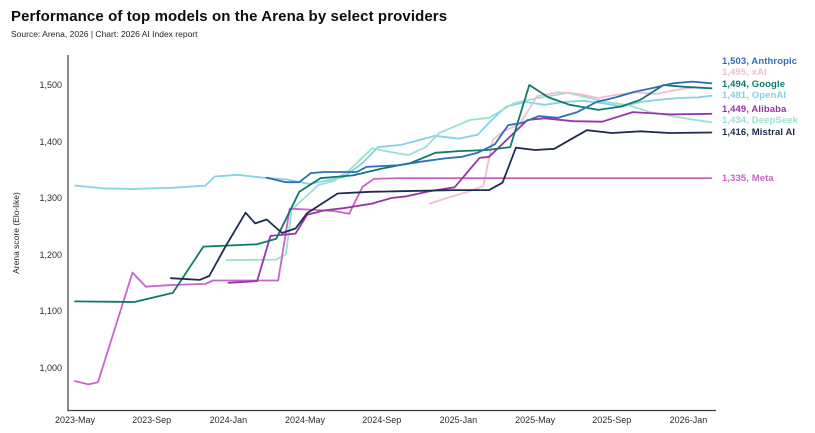 The width and height of the screenshot is (815, 433). Describe the element at coordinates (760, 61) in the screenshot. I see `series-end-label-anthropic: 1,503, Anthropic` at that location.